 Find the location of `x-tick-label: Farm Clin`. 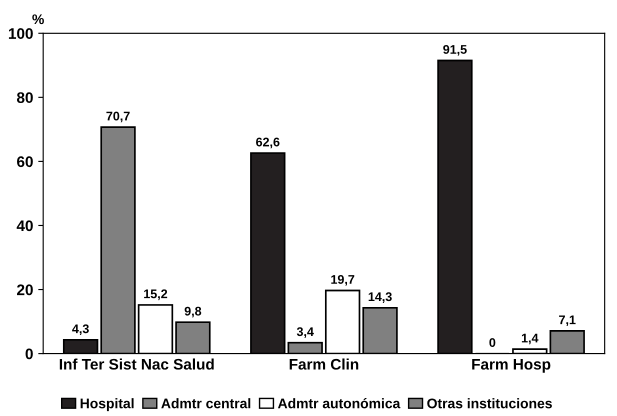

x-tick-label: Farm Clin is located at coordinates (324, 364).